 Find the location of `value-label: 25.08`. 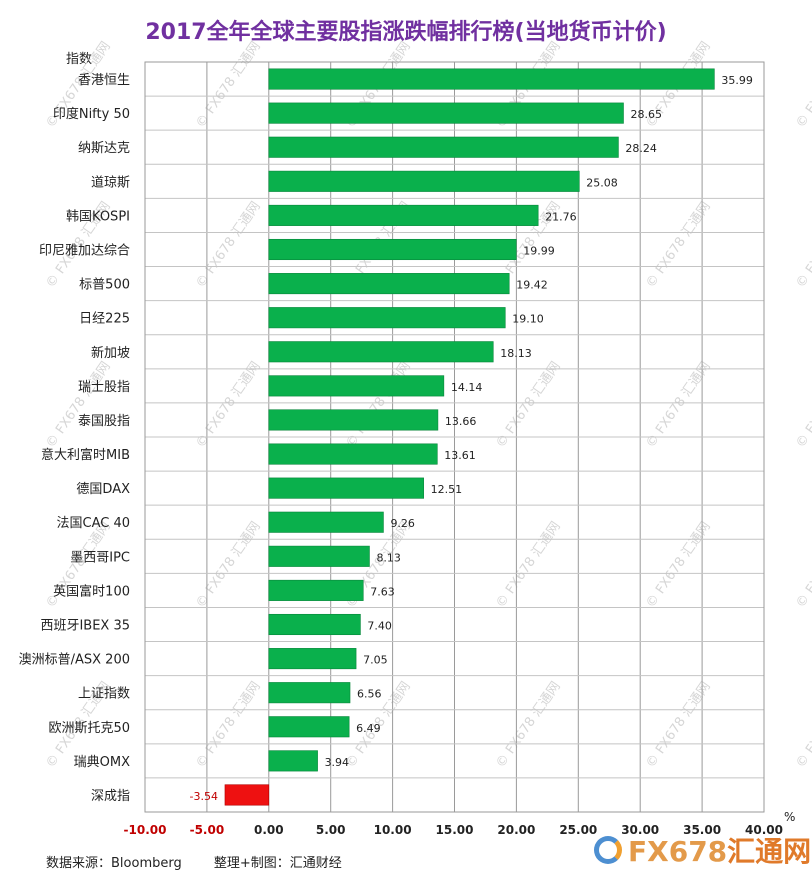

value-label: 25.08 is located at coordinates (602, 182).